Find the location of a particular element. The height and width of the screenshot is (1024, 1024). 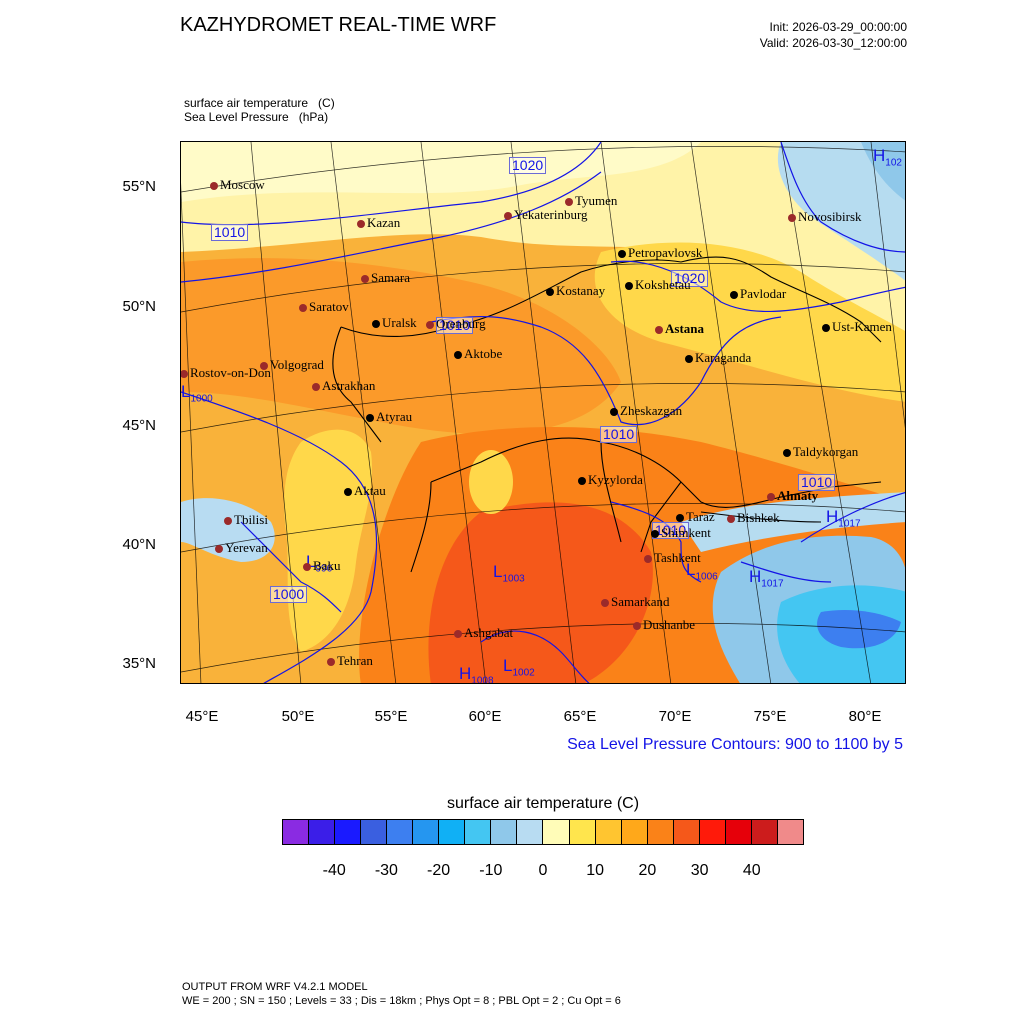

city-label: Tehran is located at coordinates (355, 660).